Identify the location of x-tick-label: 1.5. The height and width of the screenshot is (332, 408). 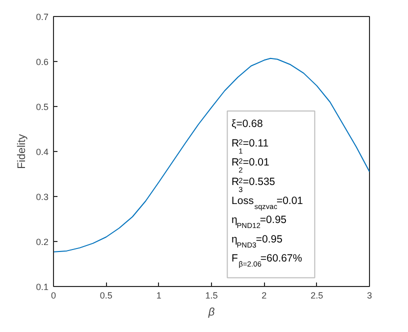
(211, 295).